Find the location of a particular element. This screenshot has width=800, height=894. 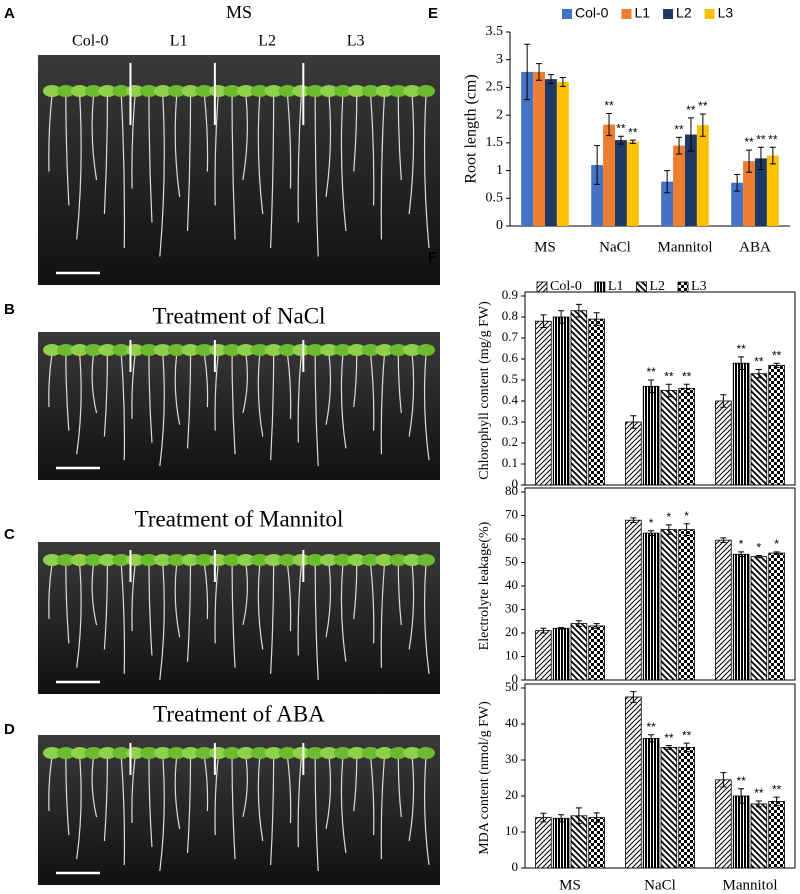

panel-letter: D is located at coordinates (9, 729).